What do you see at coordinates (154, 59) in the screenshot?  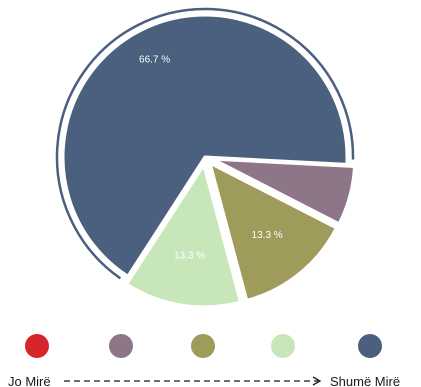 I see `slice-label: 66.7 %` at bounding box center [154, 59].